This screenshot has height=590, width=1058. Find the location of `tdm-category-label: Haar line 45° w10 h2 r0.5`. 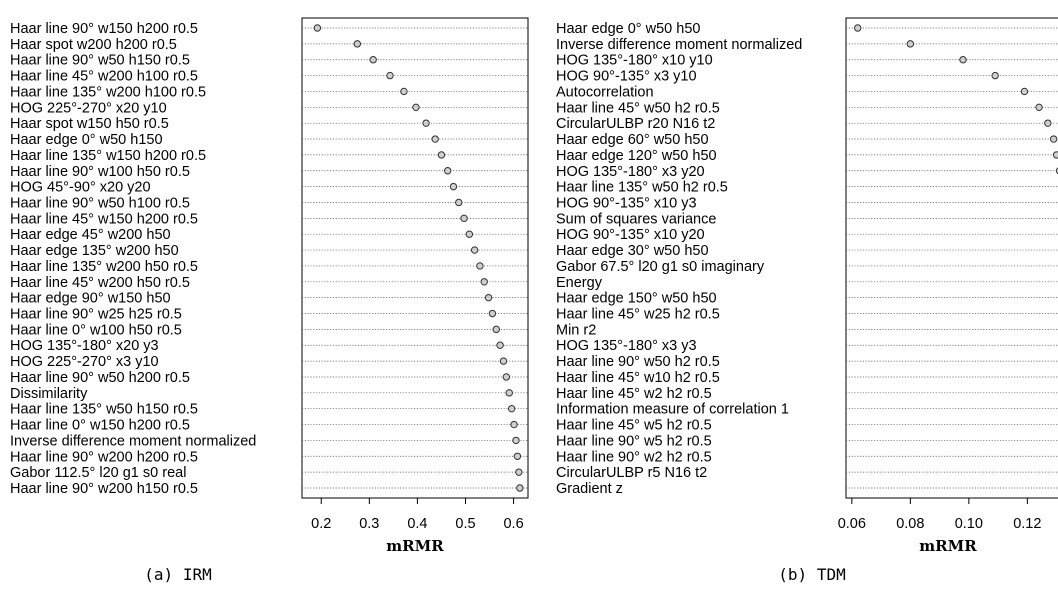

tdm-category-label: Haar line 45° w10 h2 r0.5 is located at coordinates (638, 378).